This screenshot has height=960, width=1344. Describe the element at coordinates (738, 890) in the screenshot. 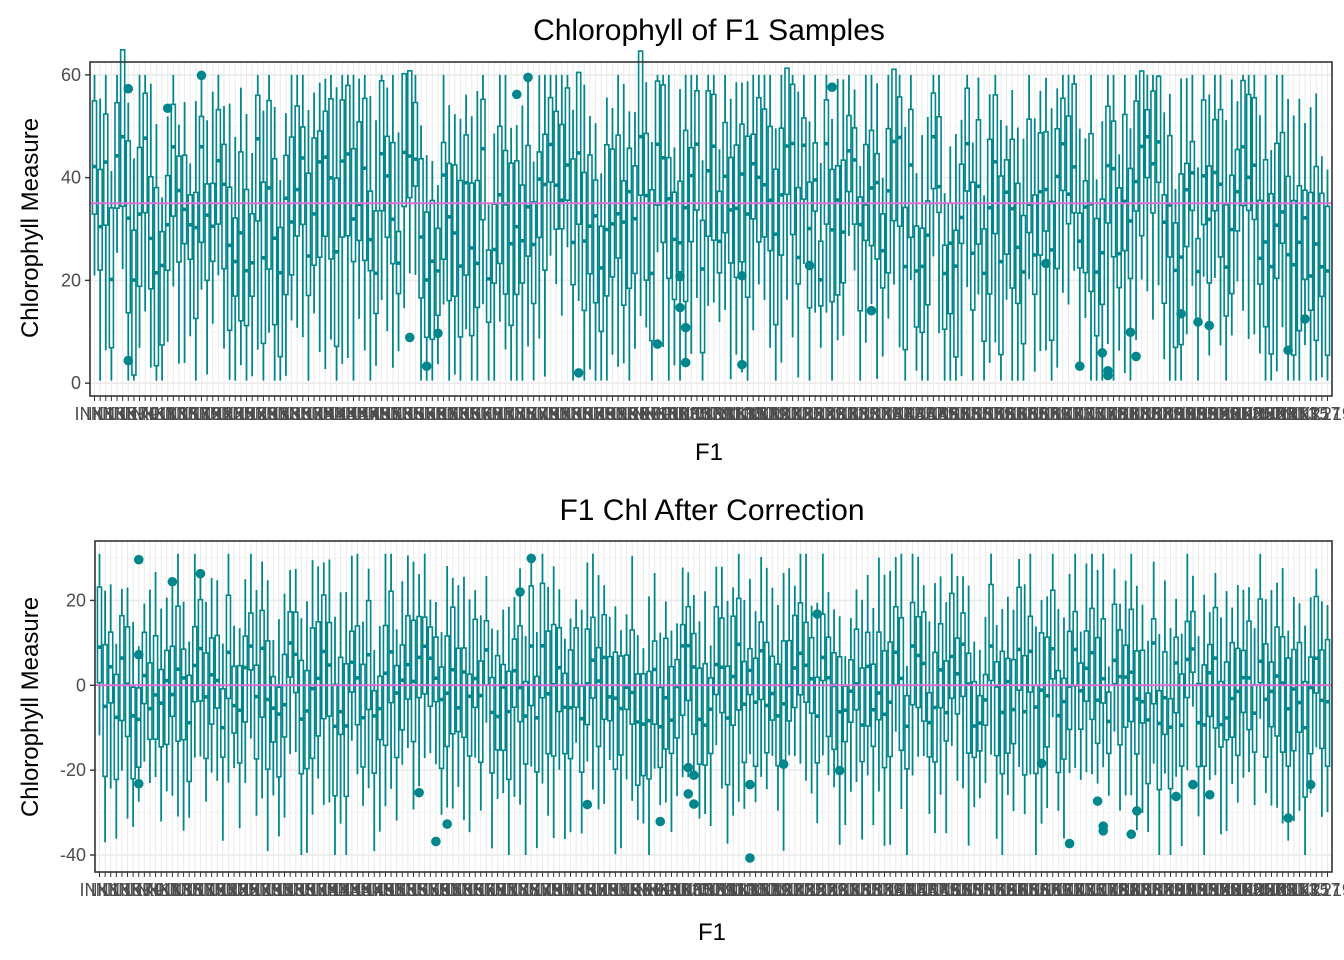

I see `x-tick-label: INK115` at that location.